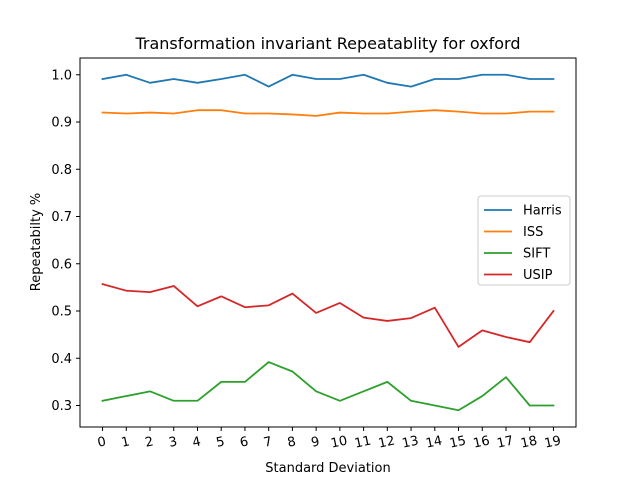 The height and width of the screenshot is (484, 640). What do you see at coordinates (552, 443) in the screenshot?
I see `x-tick-label: 19` at bounding box center [552, 443].